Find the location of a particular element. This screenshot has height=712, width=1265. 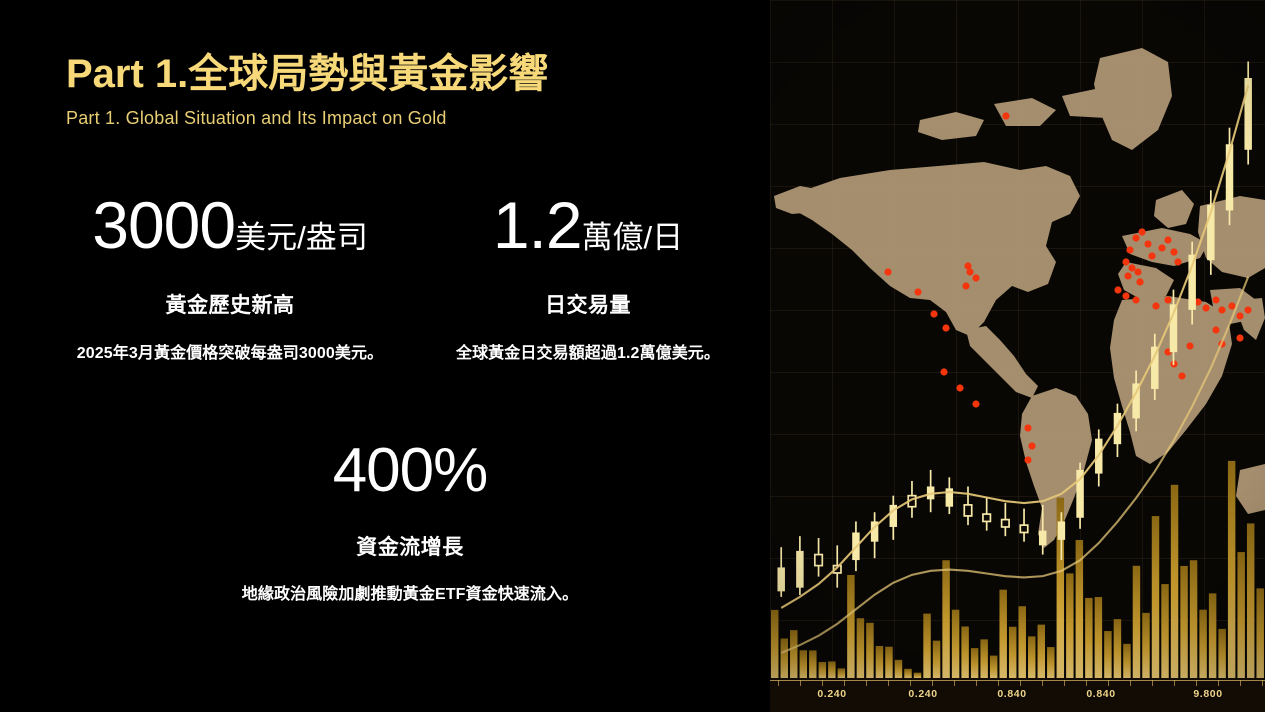

stat-description: 2025年3月黃金價格突破每盎司3000美元。 is located at coordinates (230, 353).